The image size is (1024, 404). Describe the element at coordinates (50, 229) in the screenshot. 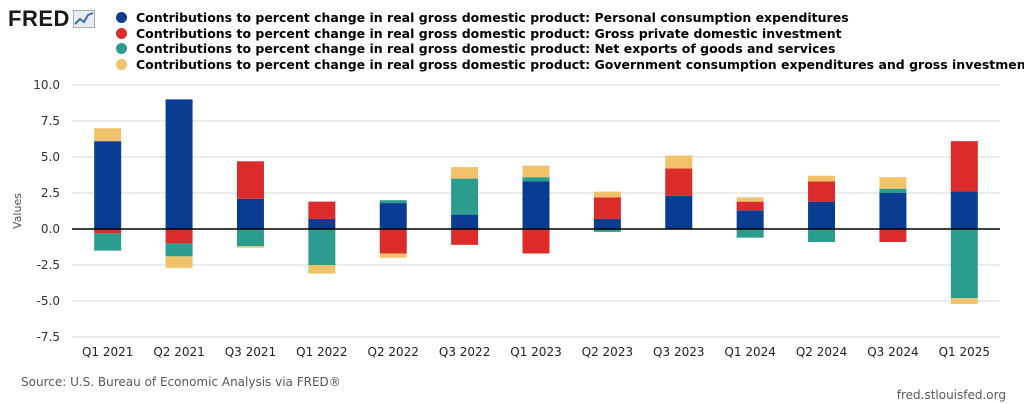

I see `y-tick-label: 0.0` at that location.